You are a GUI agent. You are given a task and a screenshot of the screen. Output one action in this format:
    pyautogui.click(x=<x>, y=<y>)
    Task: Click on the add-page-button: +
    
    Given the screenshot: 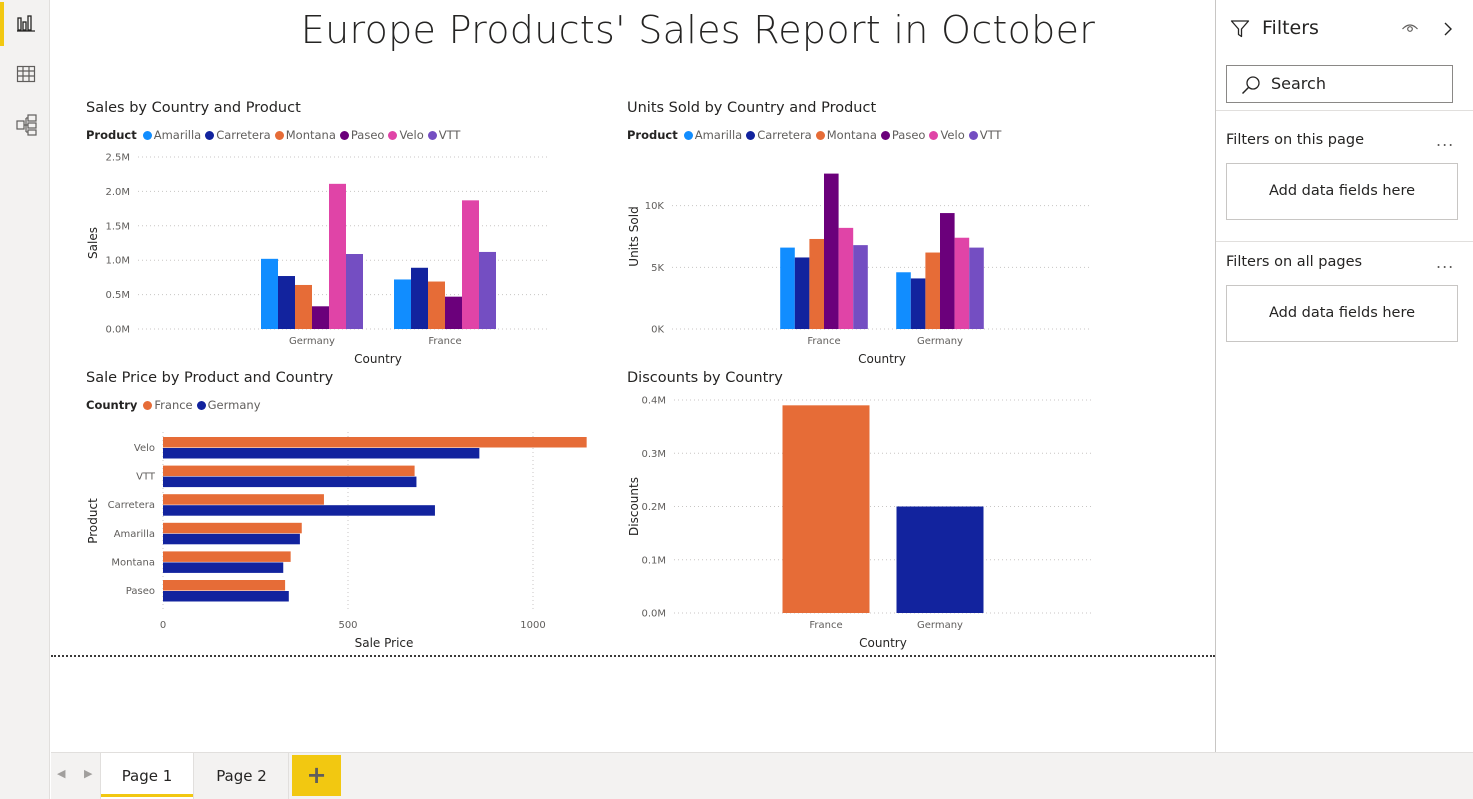 What is the action you would take?
    pyautogui.click(x=316, y=775)
    